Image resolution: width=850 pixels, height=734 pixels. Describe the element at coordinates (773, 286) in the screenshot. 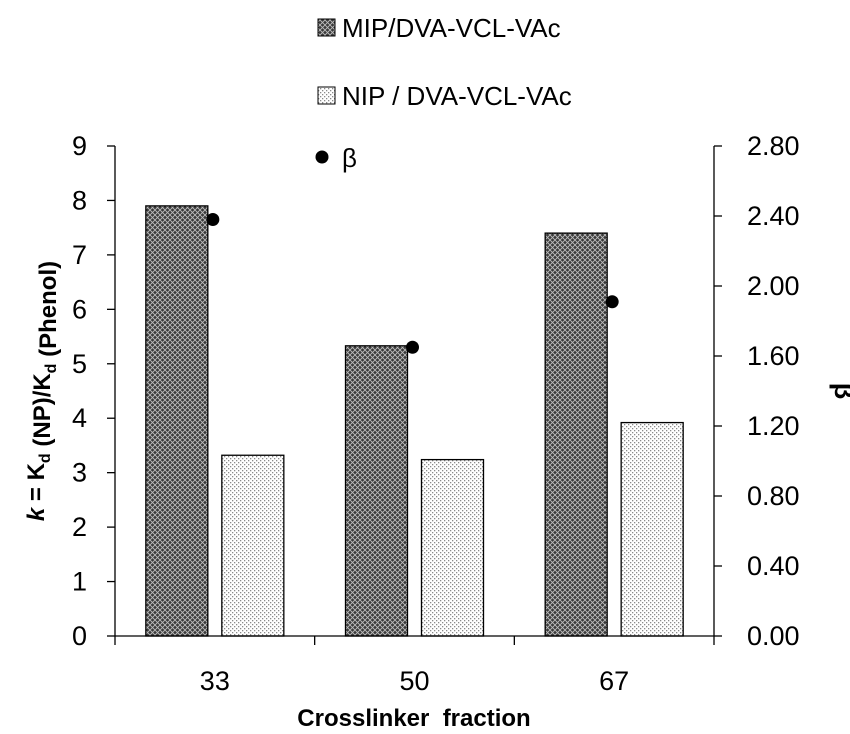

I see `right-tick-label: 2.00` at that location.